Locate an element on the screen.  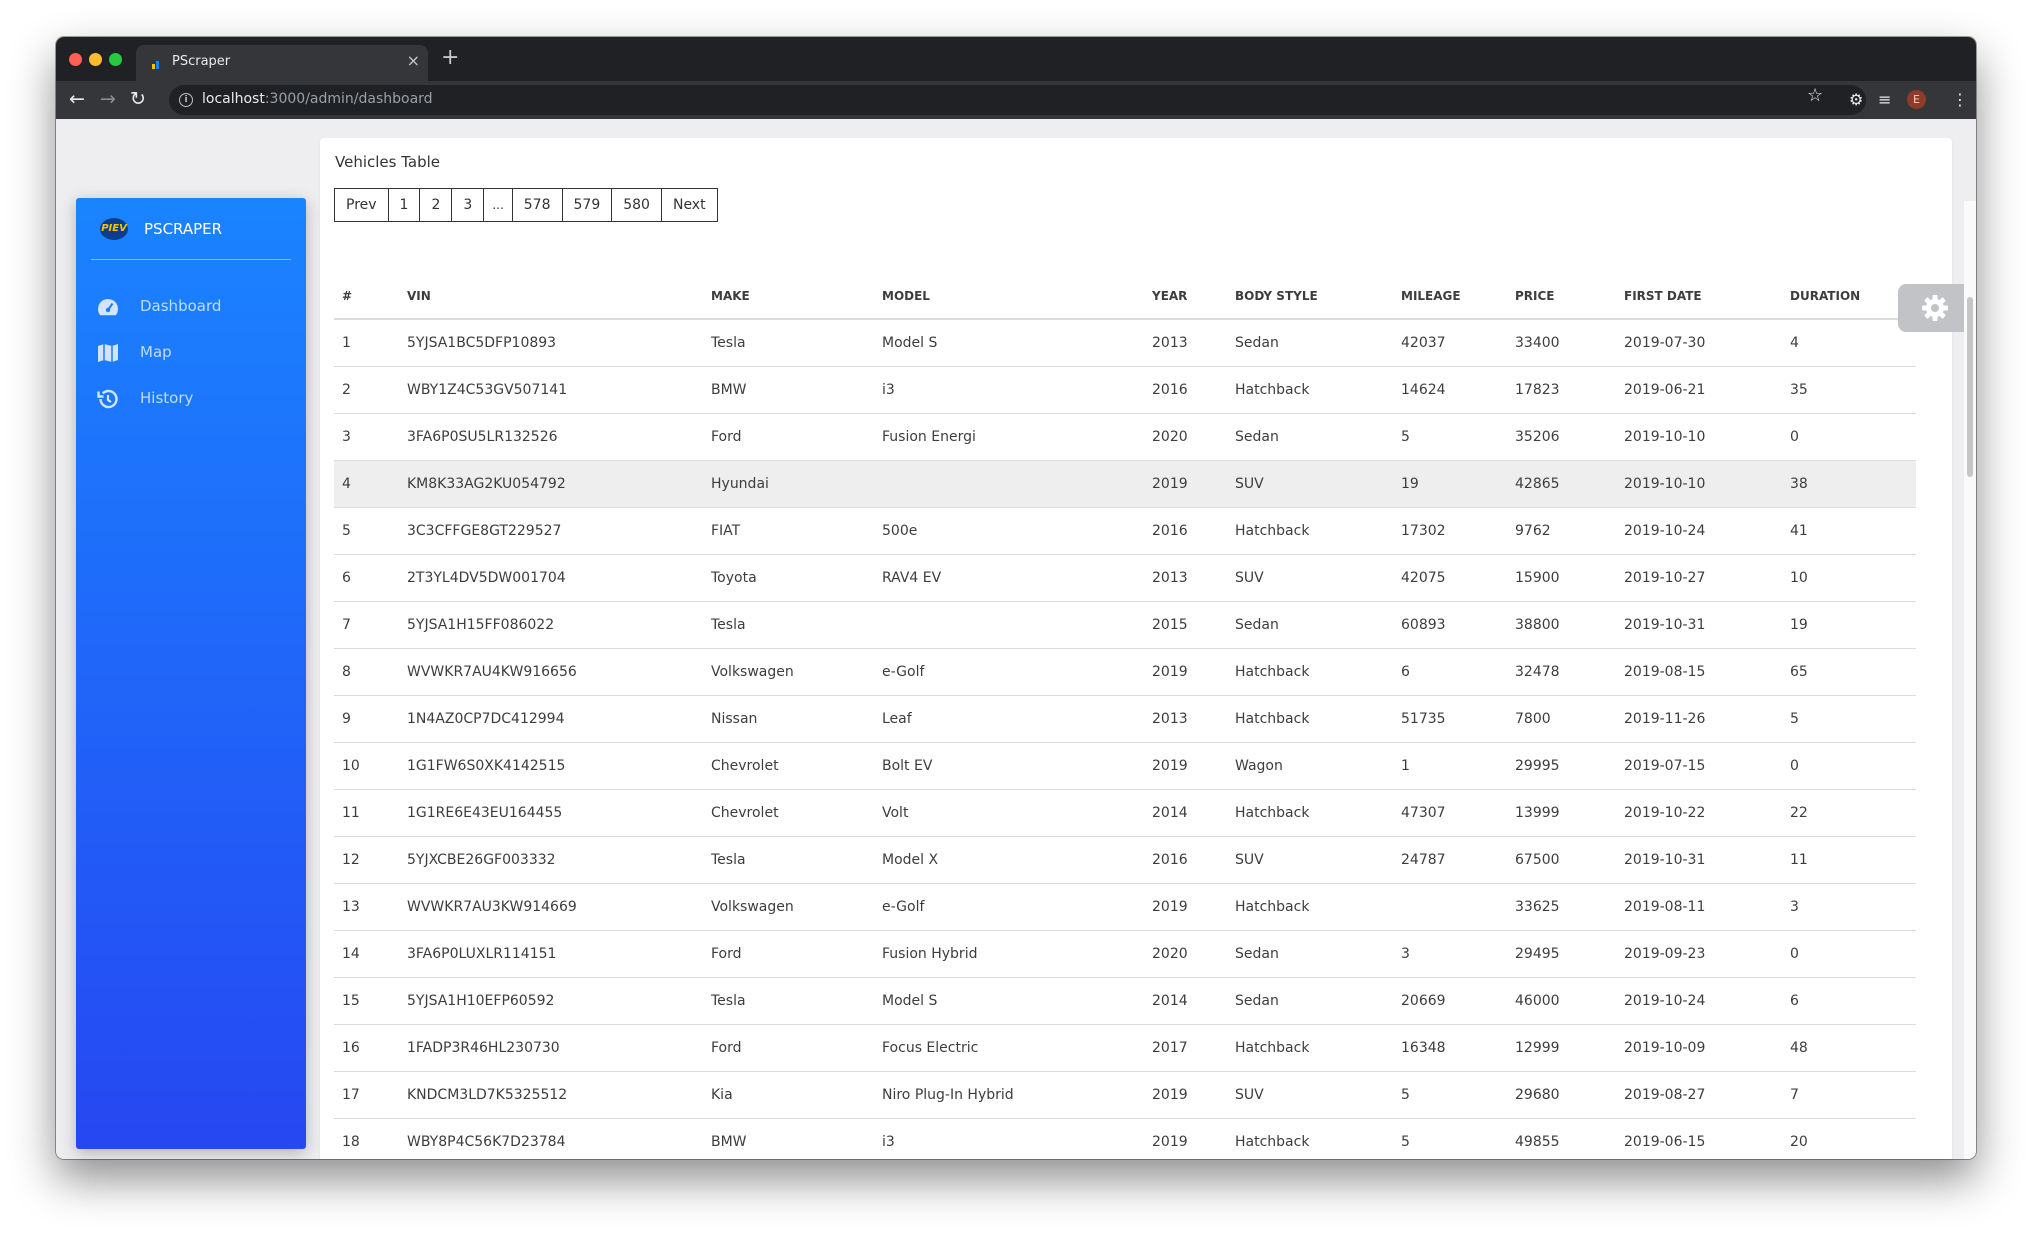
table-cell: 5YJXCBE26GF003332 is located at coordinates (551, 860).